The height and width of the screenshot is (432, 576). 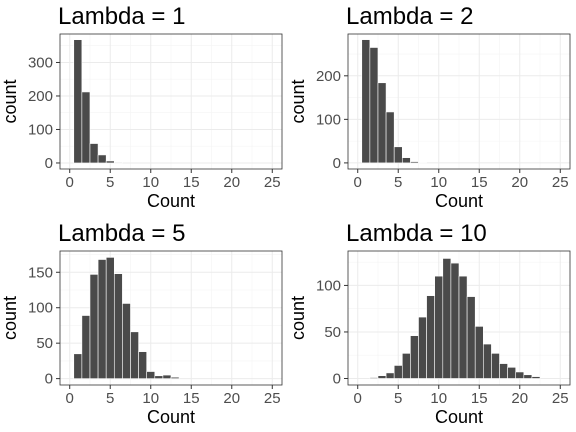 I want to click on panel-title: Lambda = 1, so click(x=121, y=16).